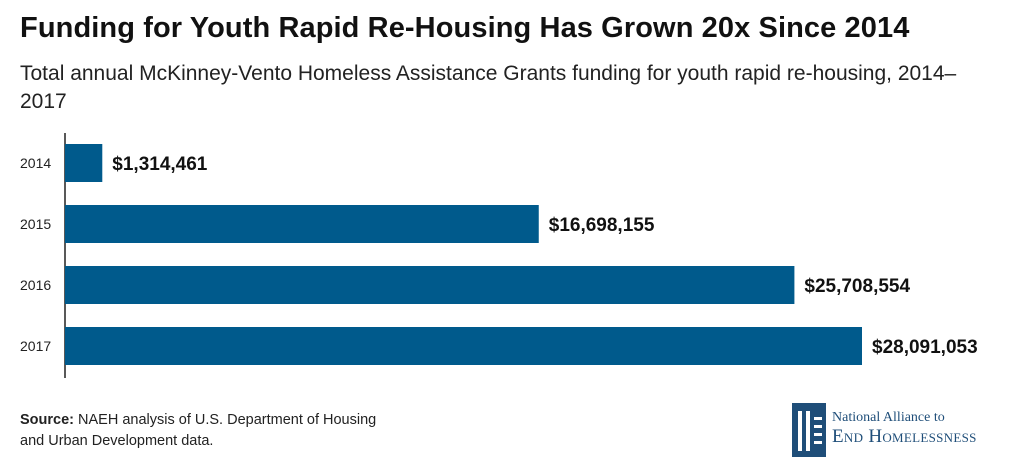 Image resolution: width=1024 pixels, height=476 pixels. I want to click on source-label: Source:, so click(47, 420).